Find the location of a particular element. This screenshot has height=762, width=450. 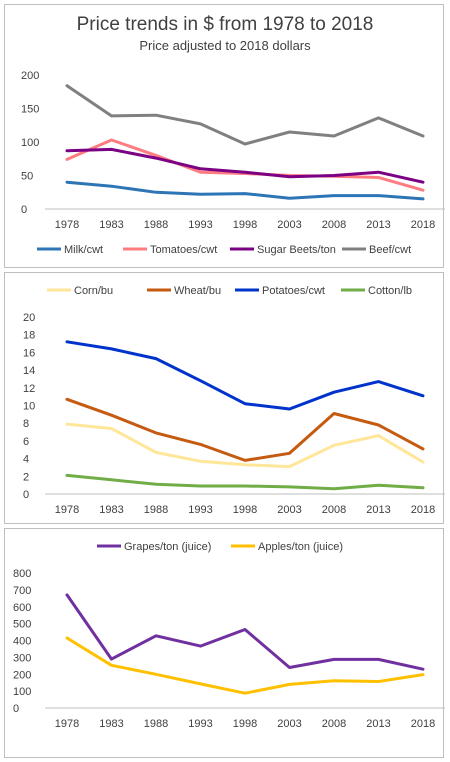

y-tick-label: 18 is located at coordinates (29, 336).